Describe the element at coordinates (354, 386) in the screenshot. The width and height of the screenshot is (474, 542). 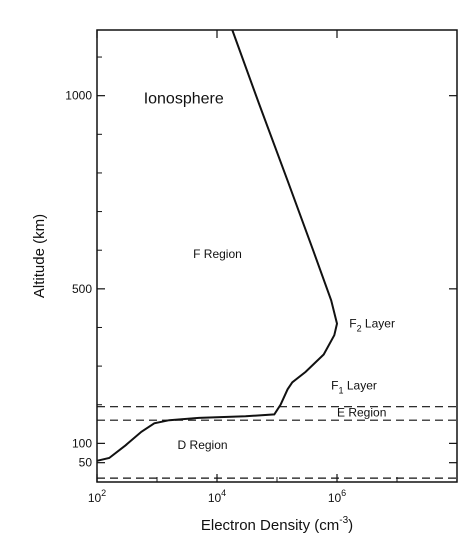
I see `layer-label: F1 Layer` at that location.